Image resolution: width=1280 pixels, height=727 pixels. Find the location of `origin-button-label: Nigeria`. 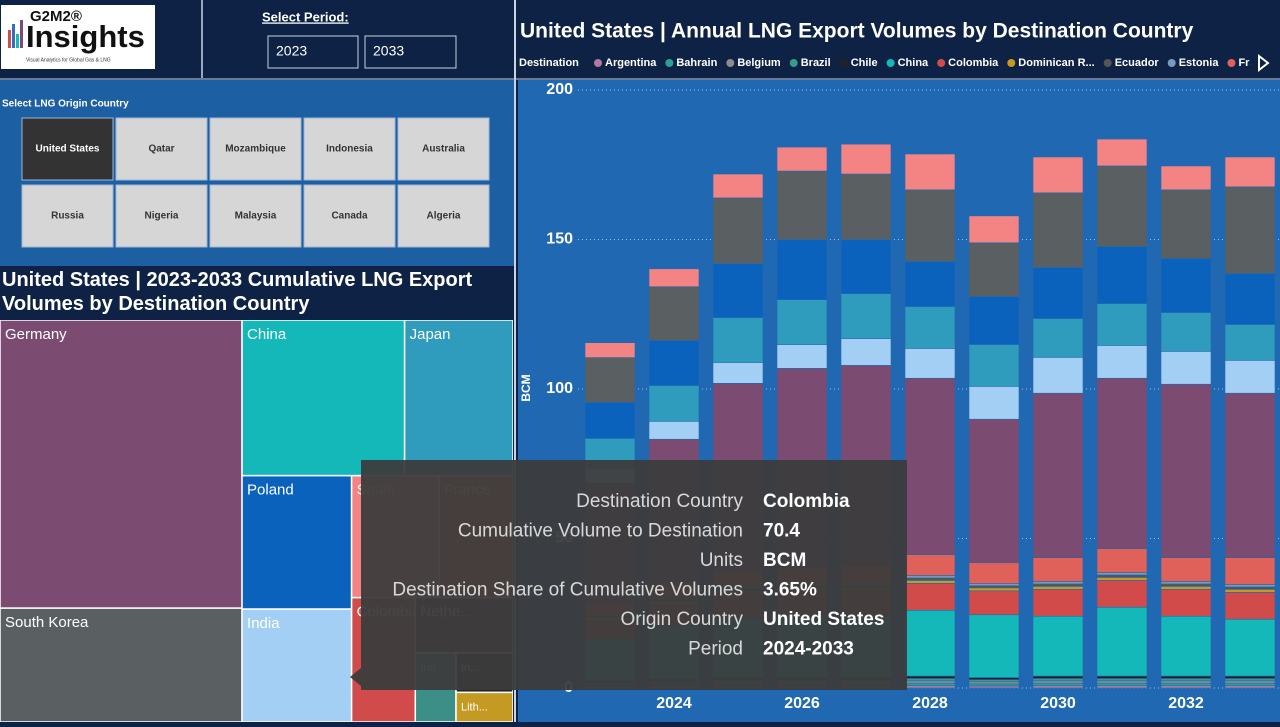

origin-button-label: Nigeria is located at coordinates (162, 216).